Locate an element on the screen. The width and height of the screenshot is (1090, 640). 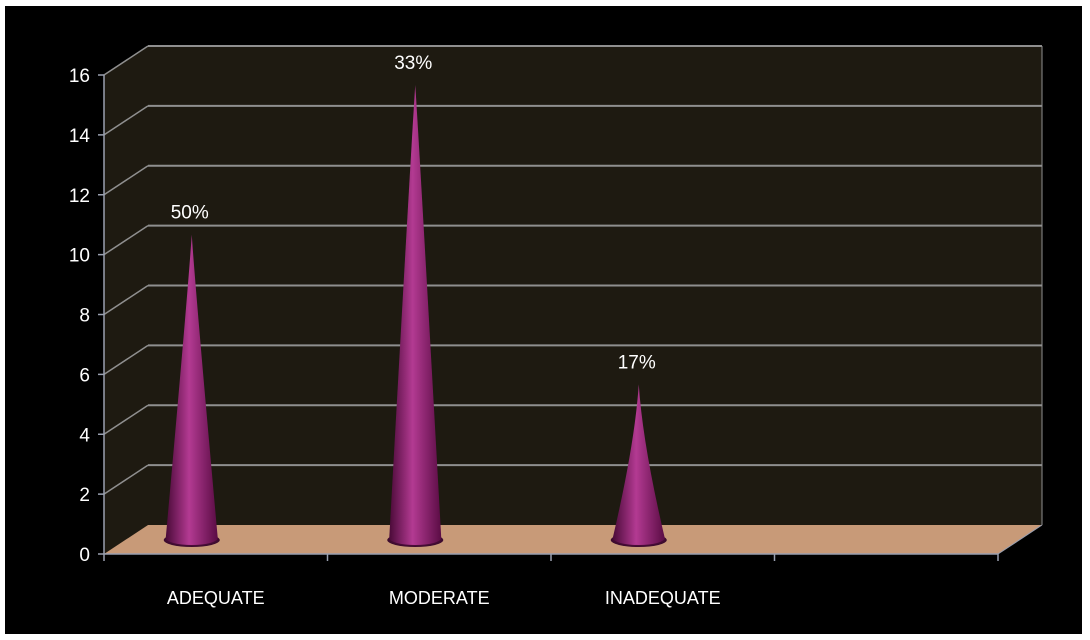
x-category-label: INADEQUATE is located at coordinates (663, 598).